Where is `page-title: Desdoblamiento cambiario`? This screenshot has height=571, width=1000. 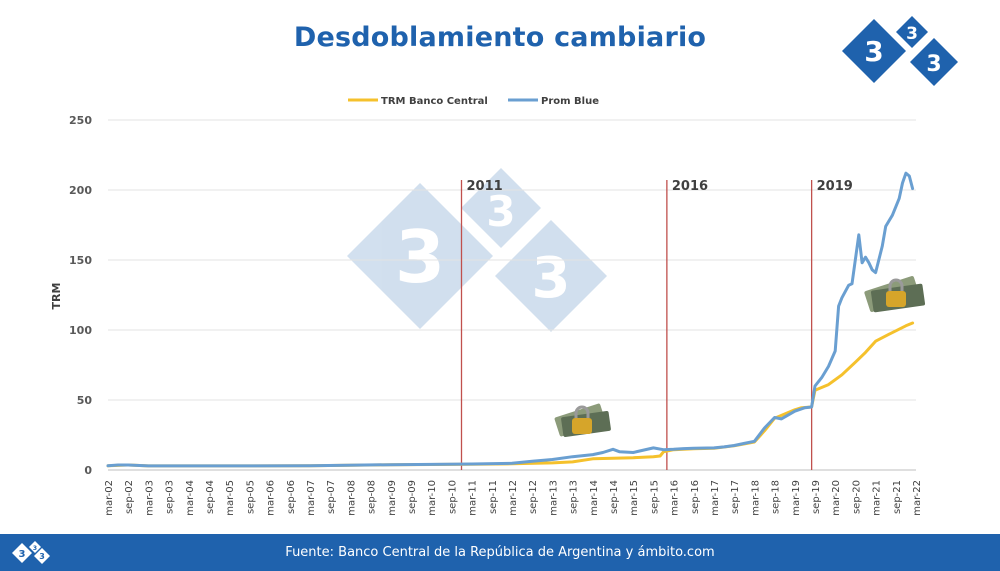 page-title: Desdoblamiento cambiario is located at coordinates (500, 37).